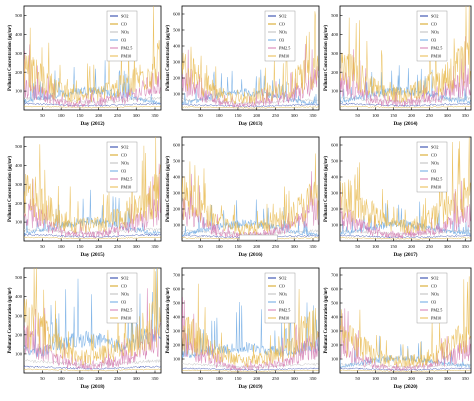 The height and width of the screenshot is (401, 474). I want to click on y-tick-label: 600, so click(177, 14).